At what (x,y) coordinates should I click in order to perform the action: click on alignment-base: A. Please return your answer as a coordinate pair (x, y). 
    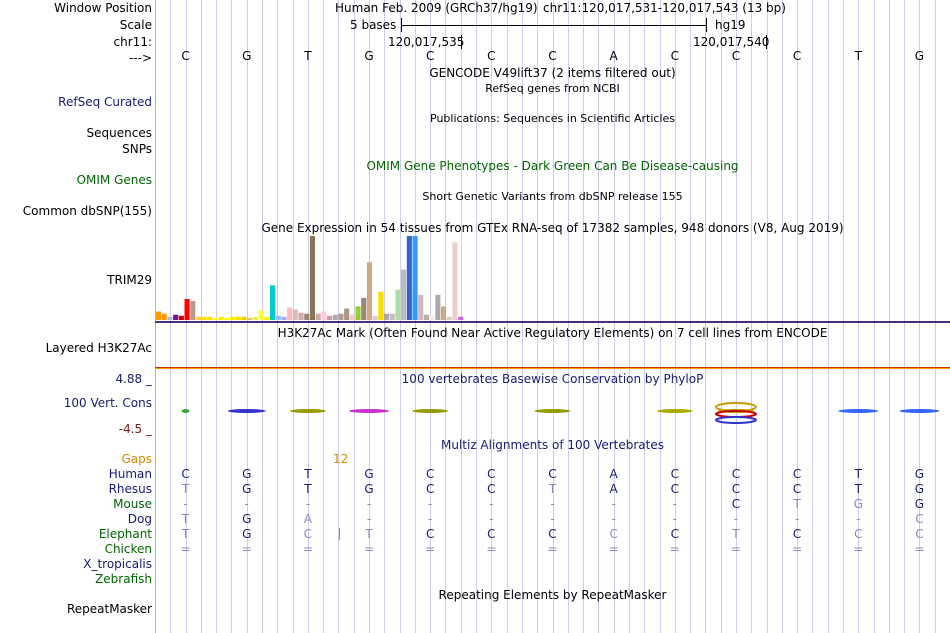
    Looking at the image, I should click on (613, 489).